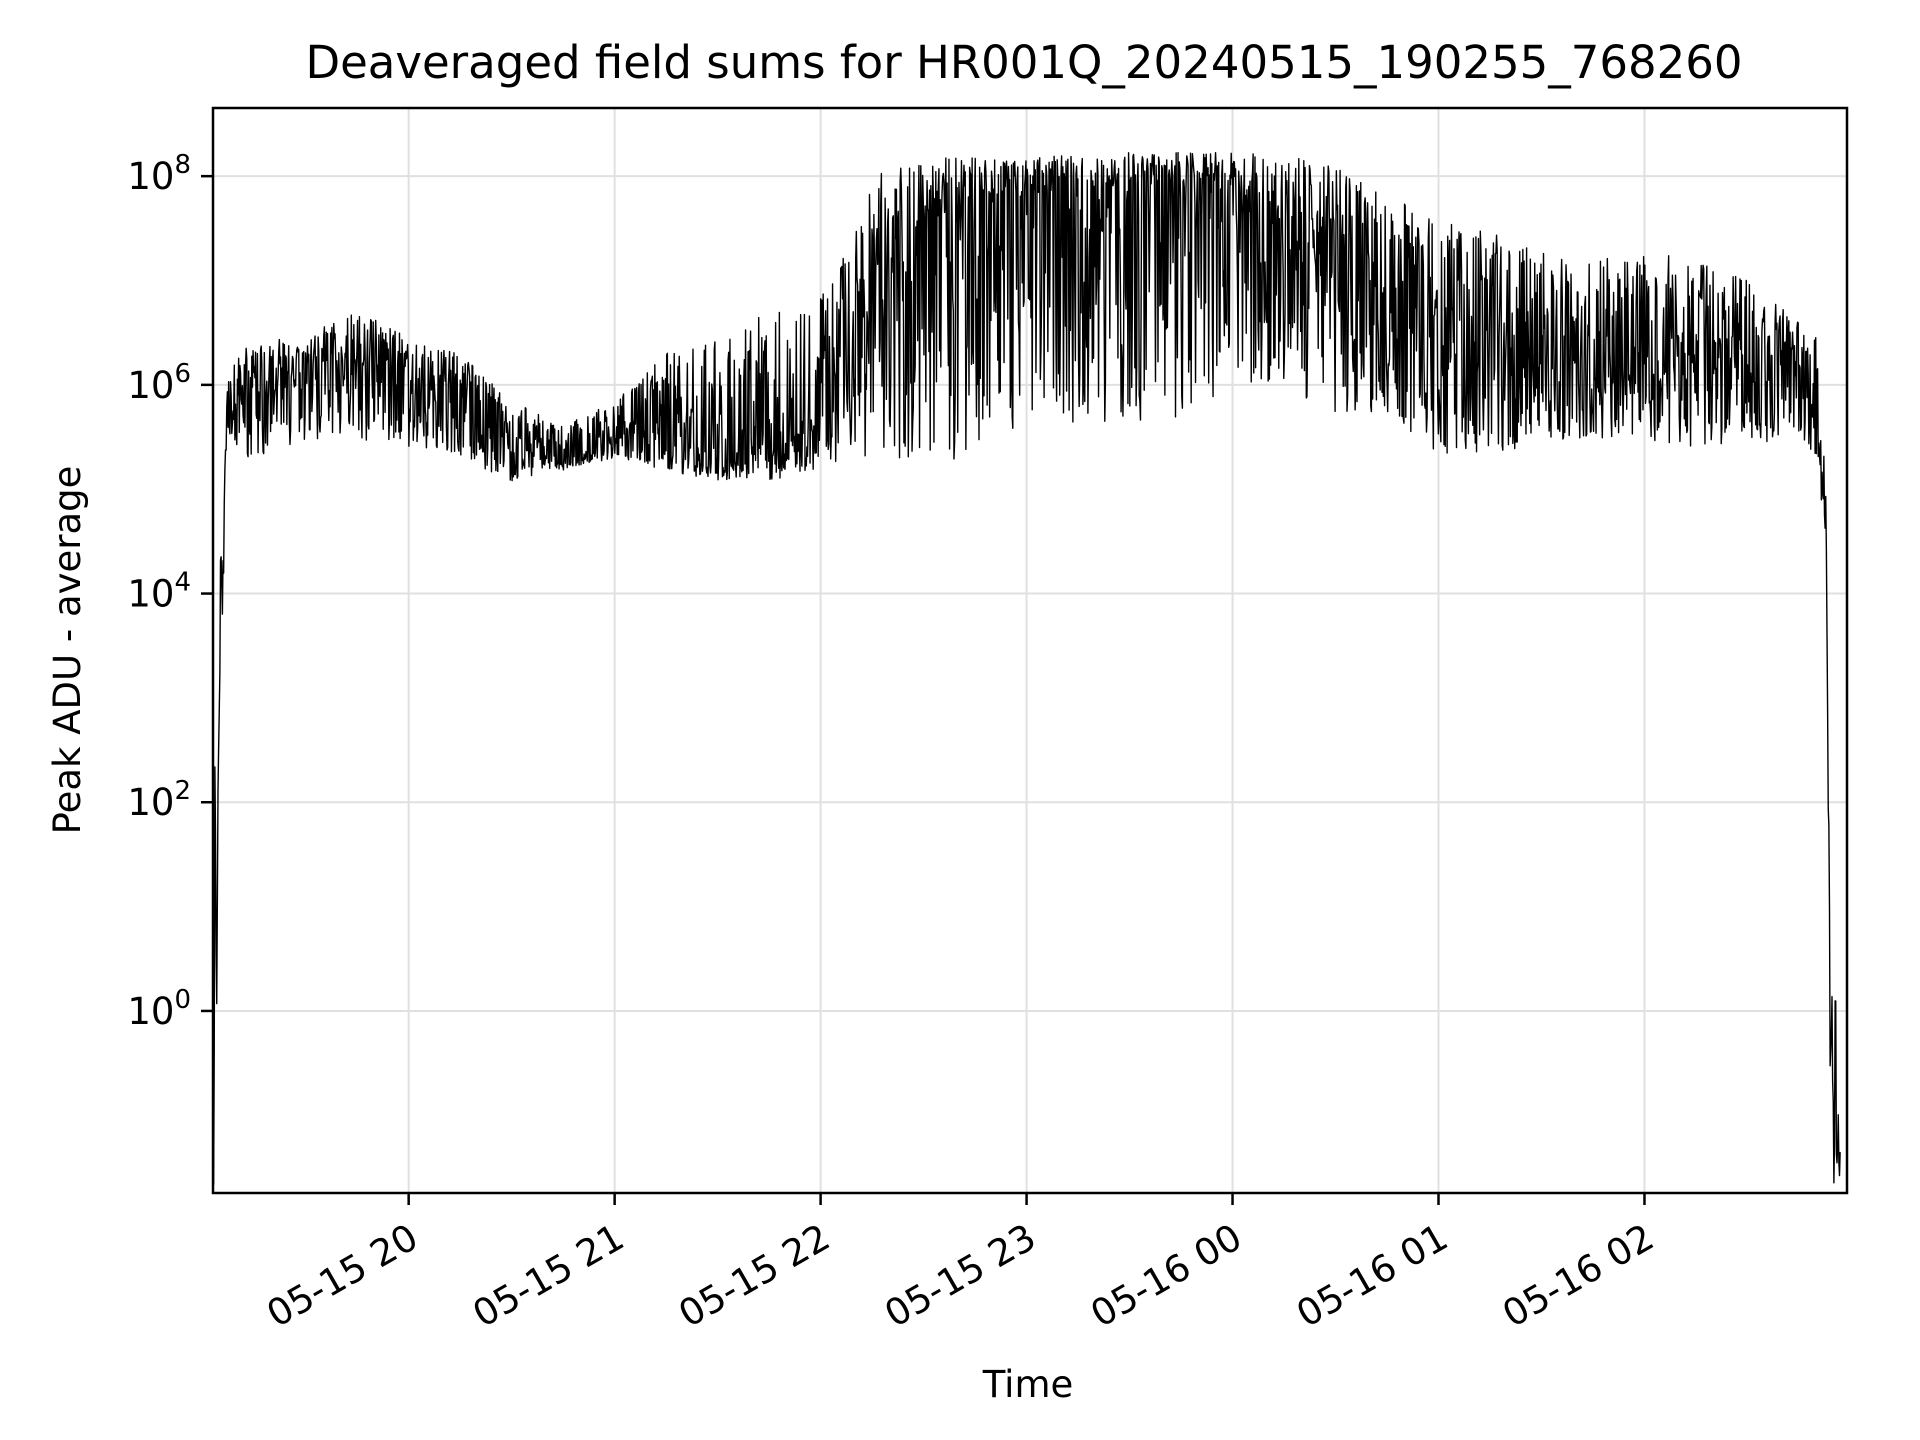  I want to click on y-tick-label: 108, so click(159, 174).